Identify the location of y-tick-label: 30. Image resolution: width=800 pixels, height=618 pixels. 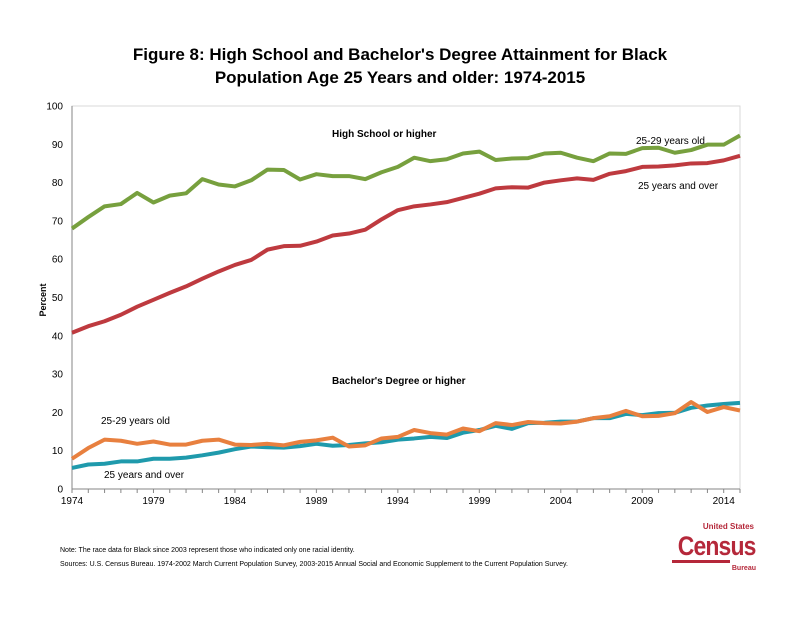
(58, 375).